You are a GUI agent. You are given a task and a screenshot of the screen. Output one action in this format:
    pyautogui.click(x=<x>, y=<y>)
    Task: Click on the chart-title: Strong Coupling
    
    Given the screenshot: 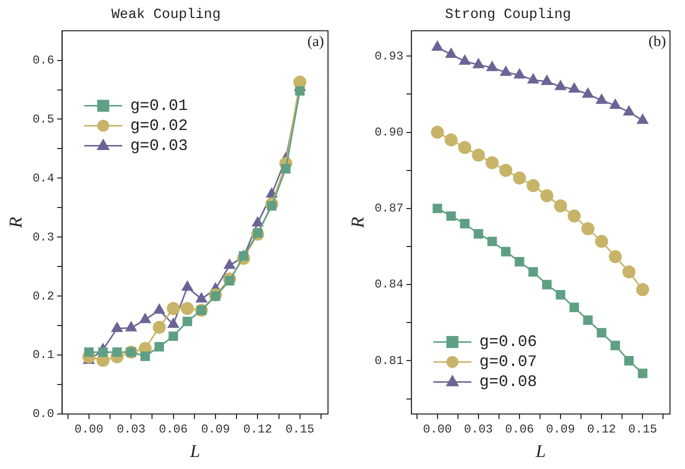 What is the action you would take?
    pyautogui.click(x=508, y=15)
    